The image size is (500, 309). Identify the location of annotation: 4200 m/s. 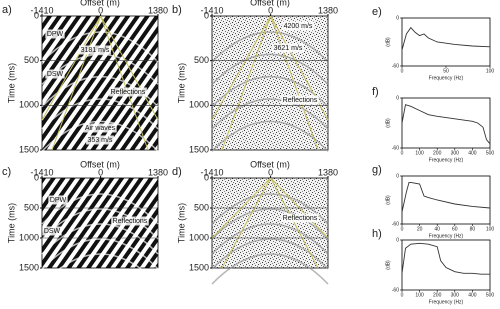
(298, 26).